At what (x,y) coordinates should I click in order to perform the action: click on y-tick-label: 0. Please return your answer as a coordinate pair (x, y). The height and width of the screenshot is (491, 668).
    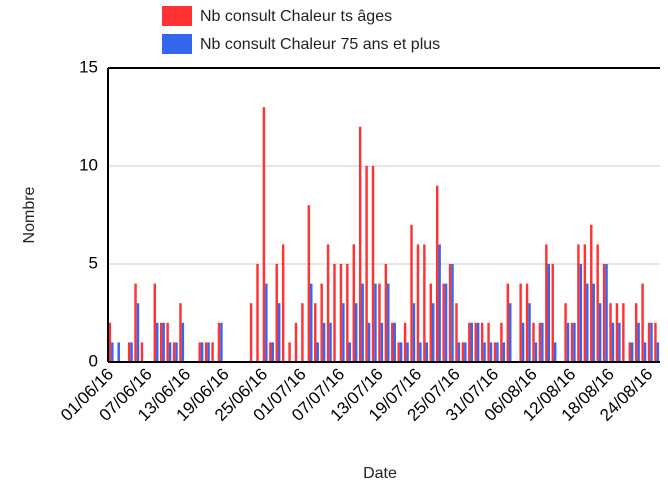
    Looking at the image, I should click on (93, 360).